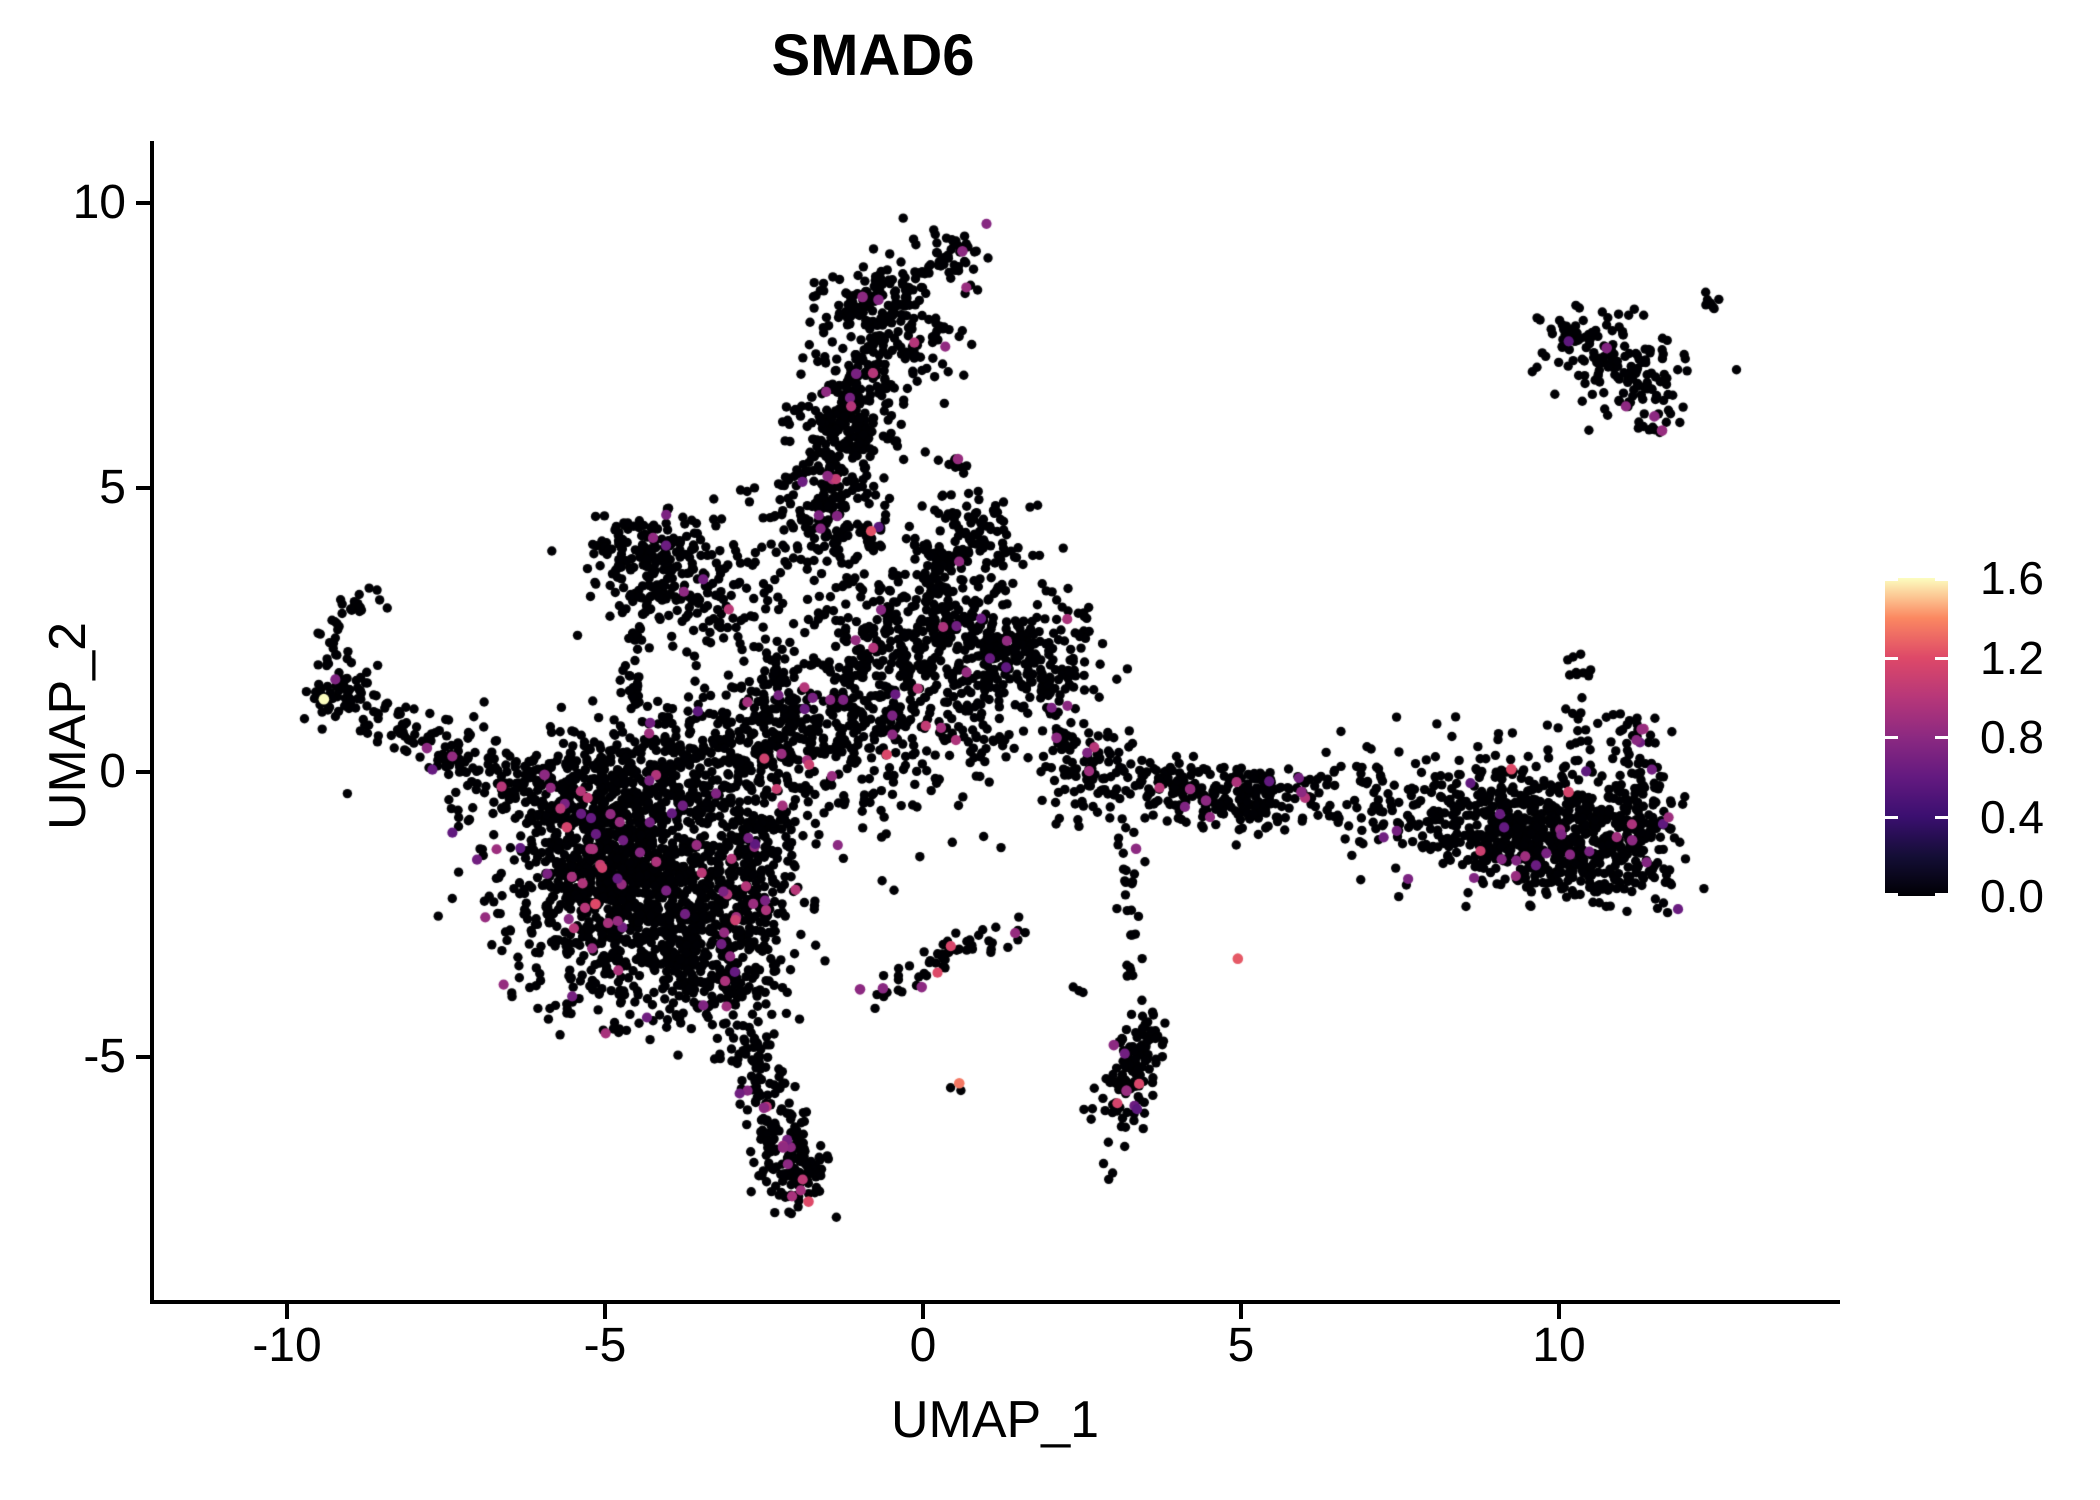  What do you see at coordinates (995, 1302) in the screenshot?
I see `x-axis-line` at bounding box center [995, 1302].